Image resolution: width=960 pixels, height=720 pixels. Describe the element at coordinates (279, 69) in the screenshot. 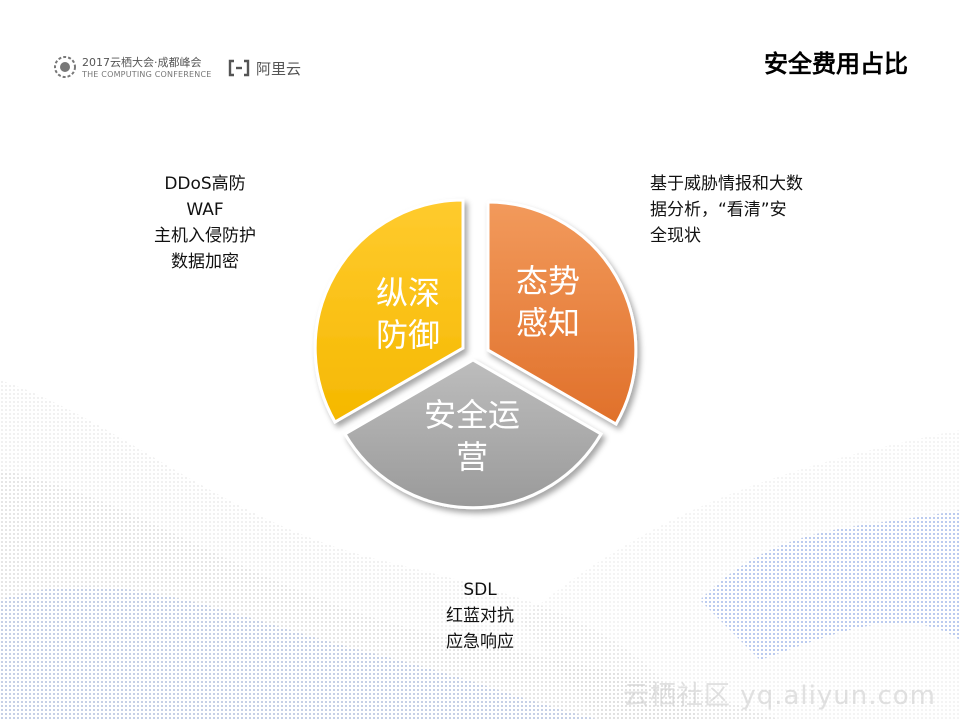

I see `brand-name: 阿里云` at that location.